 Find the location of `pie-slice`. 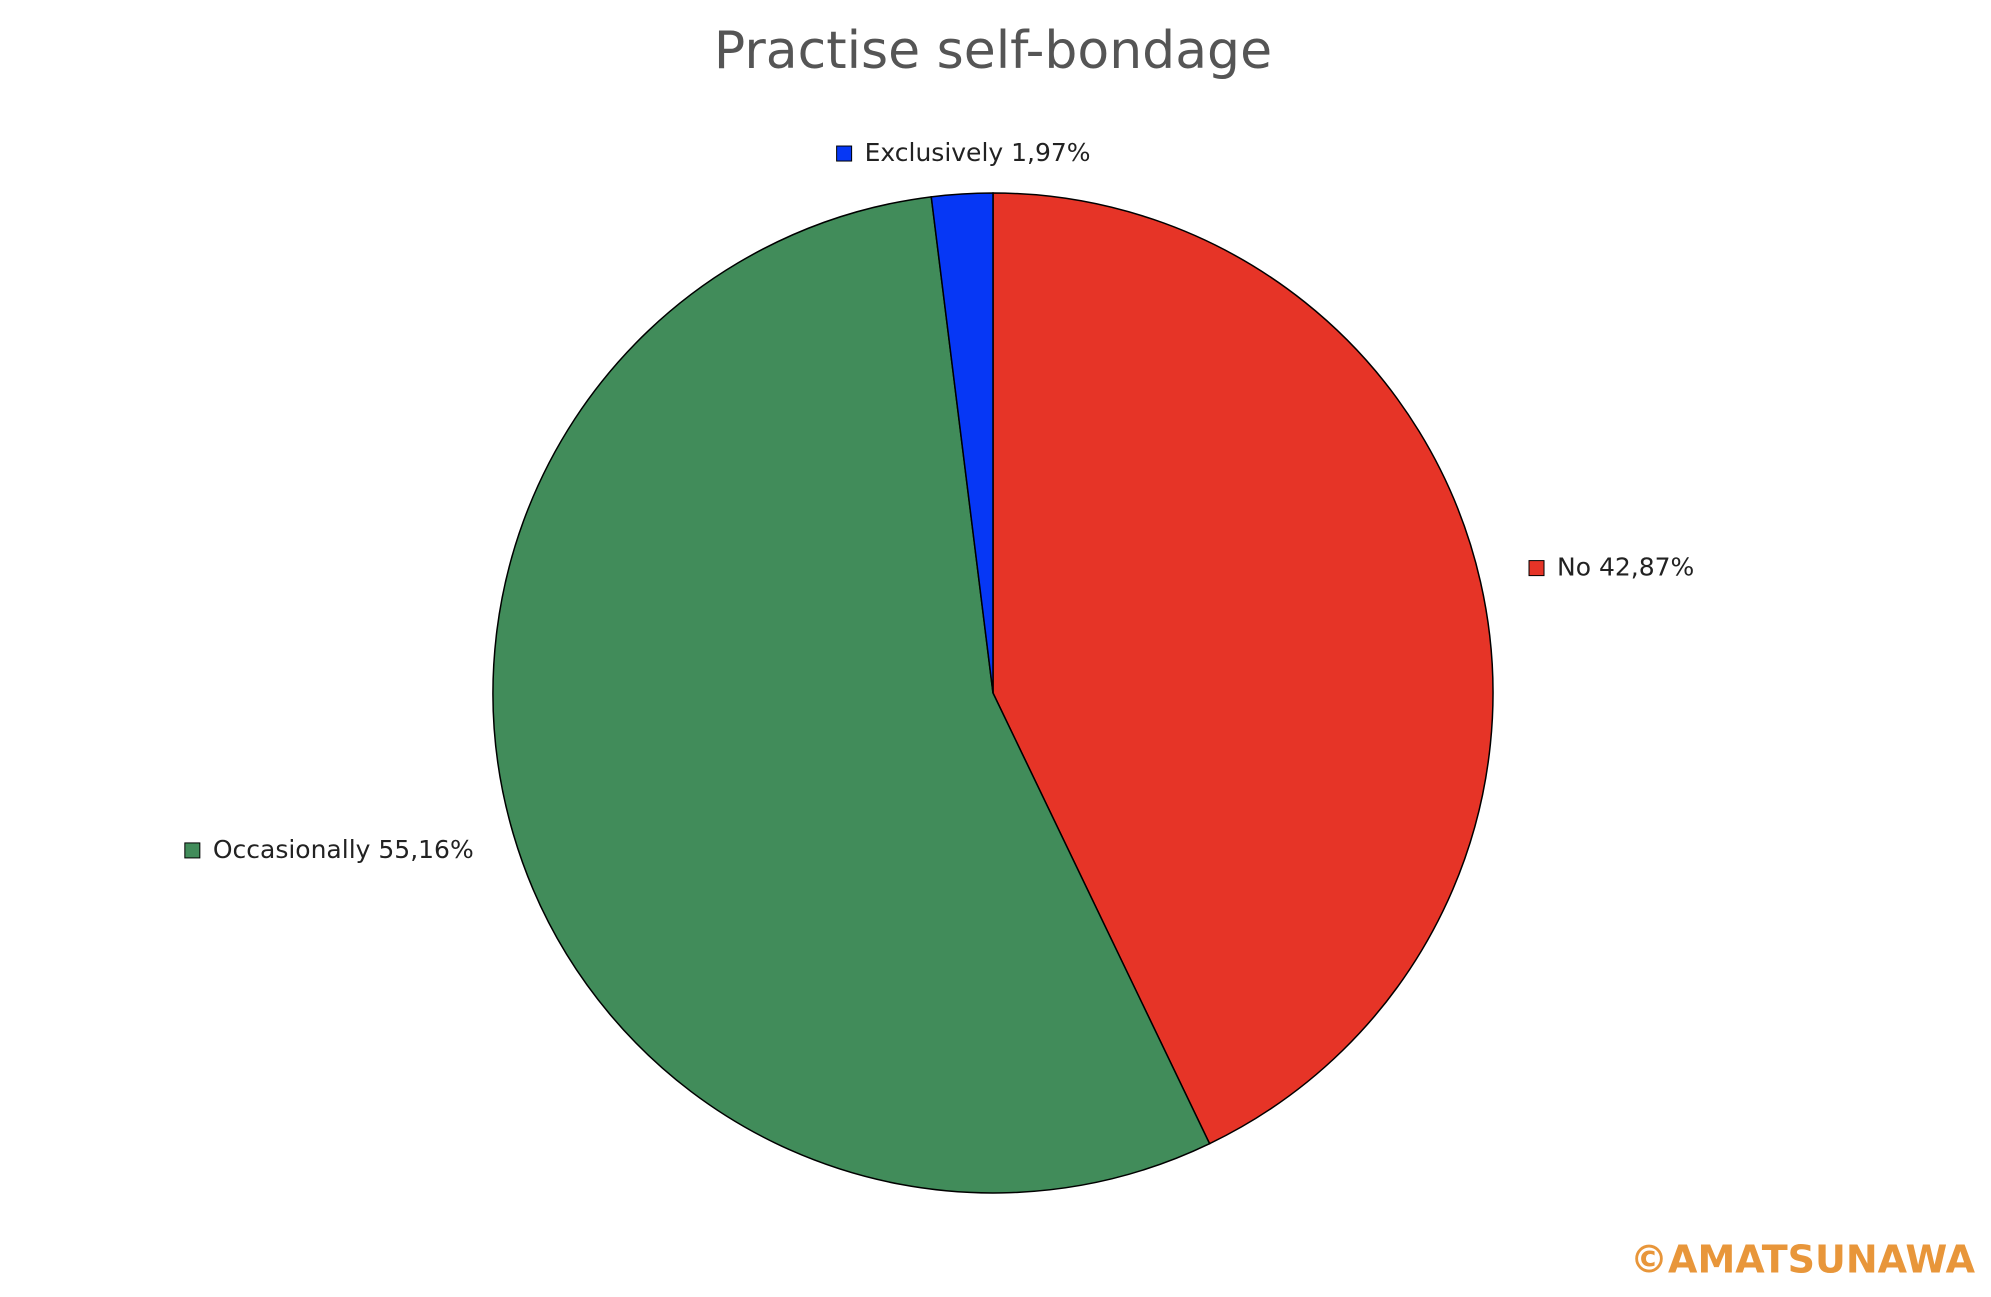

pie-slice is located at coordinates (962, 443).